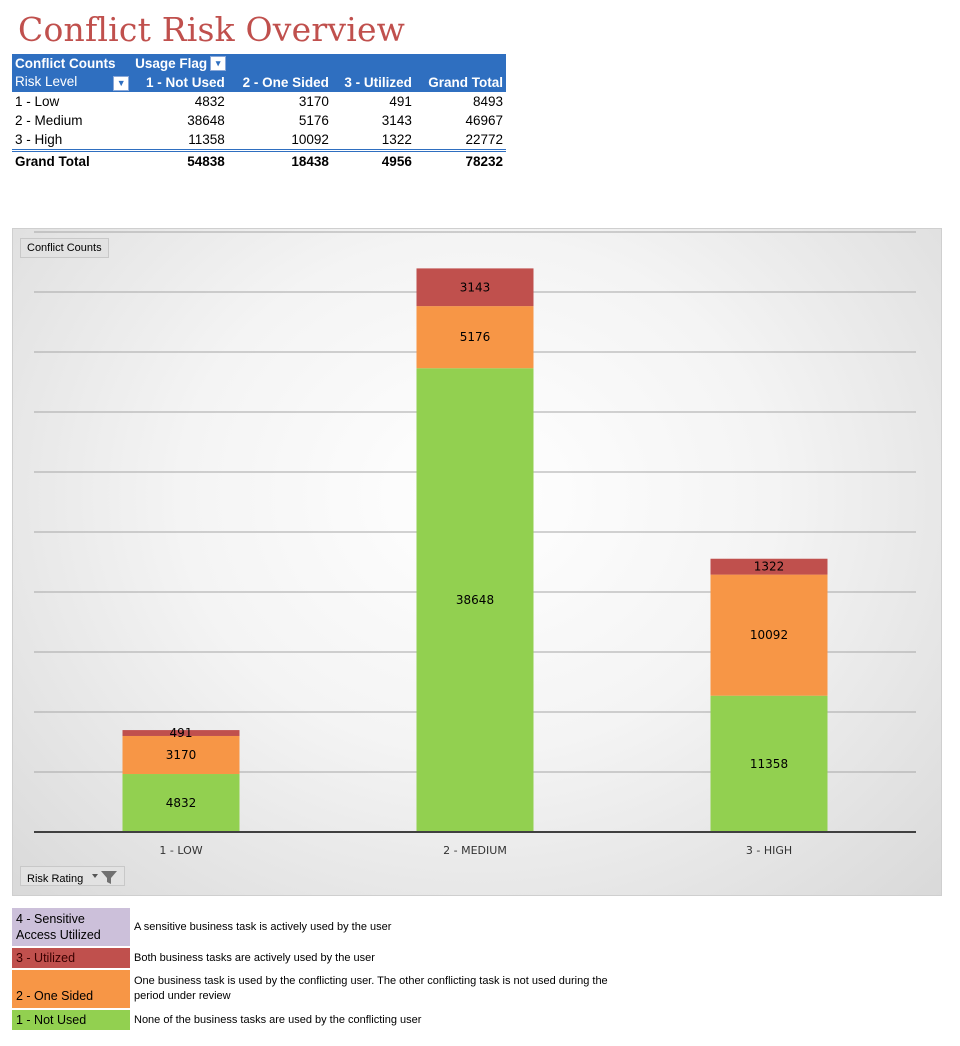 This screenshot has width=960, height=1046. I want to click on pivot-cell: 491, so click(373, 101).